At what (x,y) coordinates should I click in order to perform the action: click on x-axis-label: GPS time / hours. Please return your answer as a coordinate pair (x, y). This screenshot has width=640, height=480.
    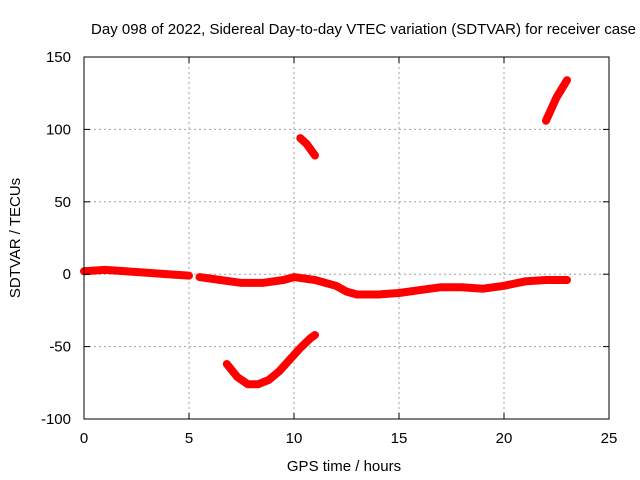
    Looking at the image, I should click on (344, 466).